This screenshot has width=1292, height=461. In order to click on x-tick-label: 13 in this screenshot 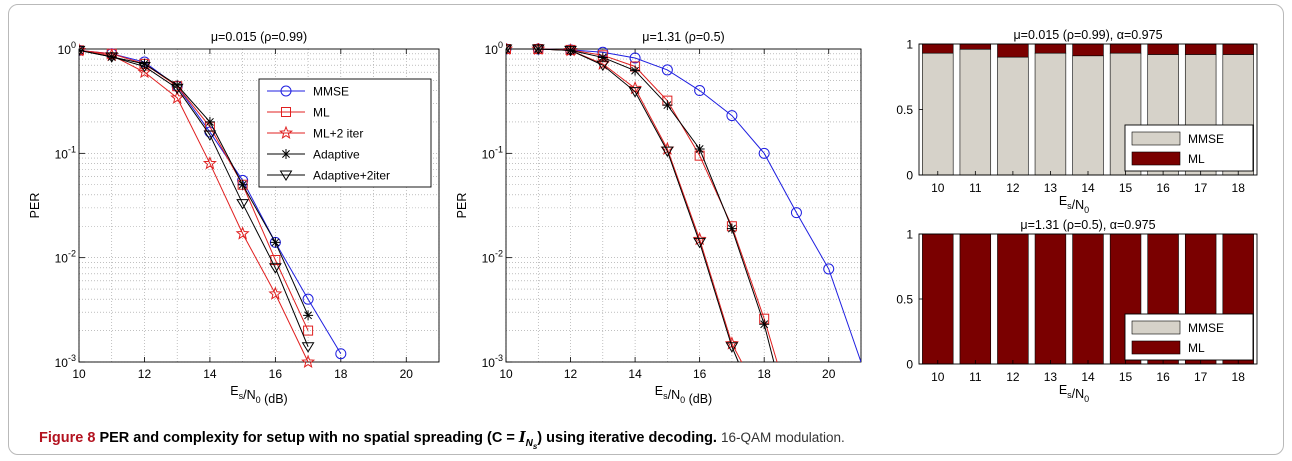, I will do `click(1051, 377)`.